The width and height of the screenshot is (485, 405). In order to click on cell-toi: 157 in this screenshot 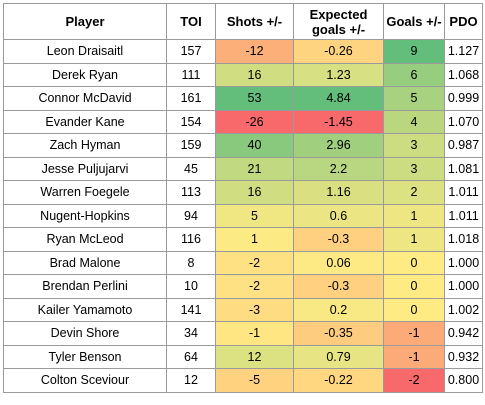, I will do `click(191, 52)`.